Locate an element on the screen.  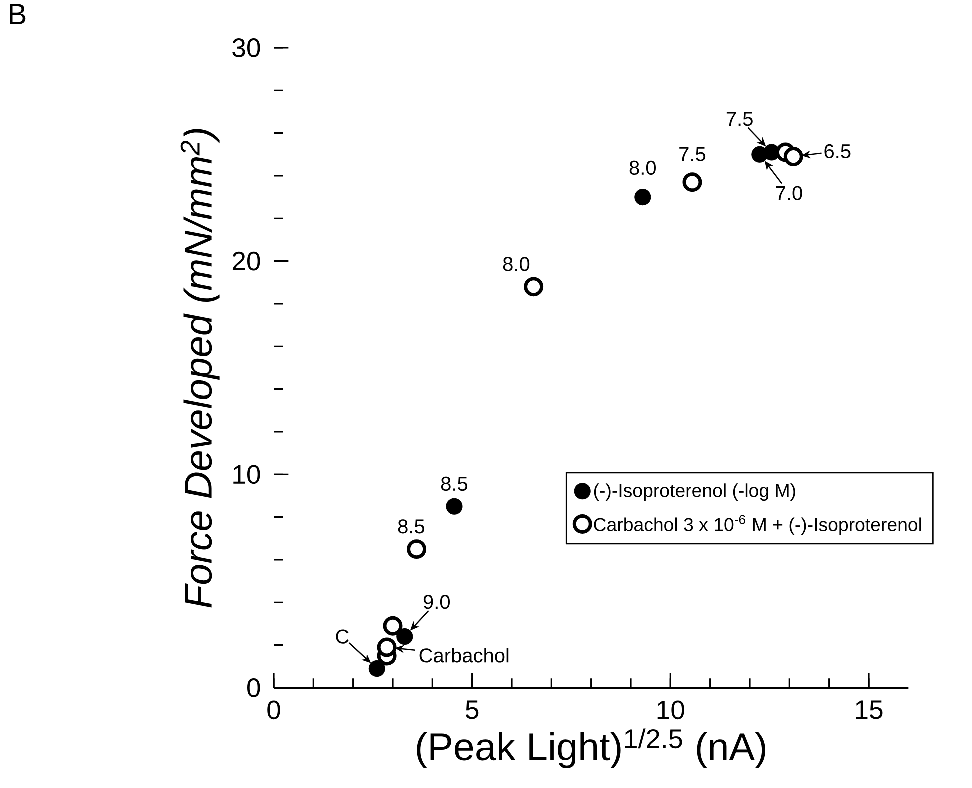
legend-label: Carbachol 3 x 10$^{-6}$ M + (-)-Isoproterenol is located at coordinates (758, 525).